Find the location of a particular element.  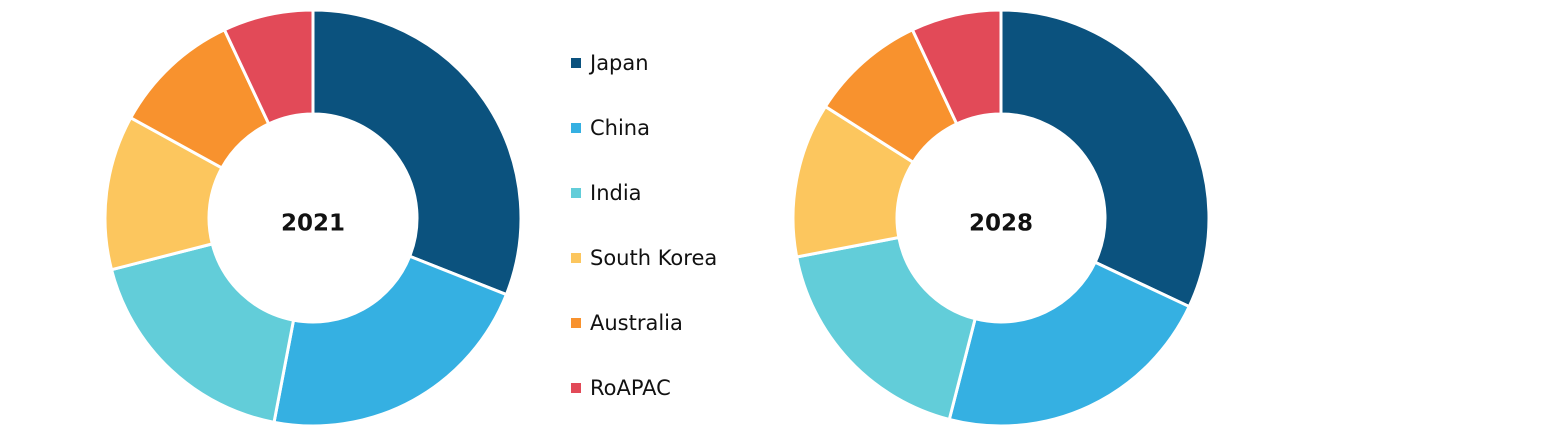

chart-title: 2021 is located at coordinates (313, 224).